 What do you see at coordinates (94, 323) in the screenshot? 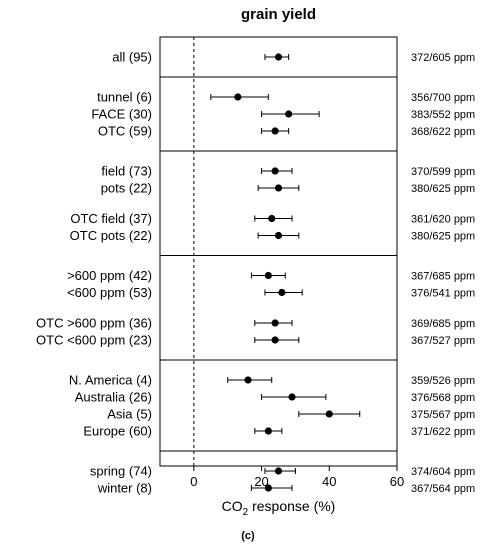
I see `row-label: OTC >600 ppm (36)` at bounding box center [94, 323].